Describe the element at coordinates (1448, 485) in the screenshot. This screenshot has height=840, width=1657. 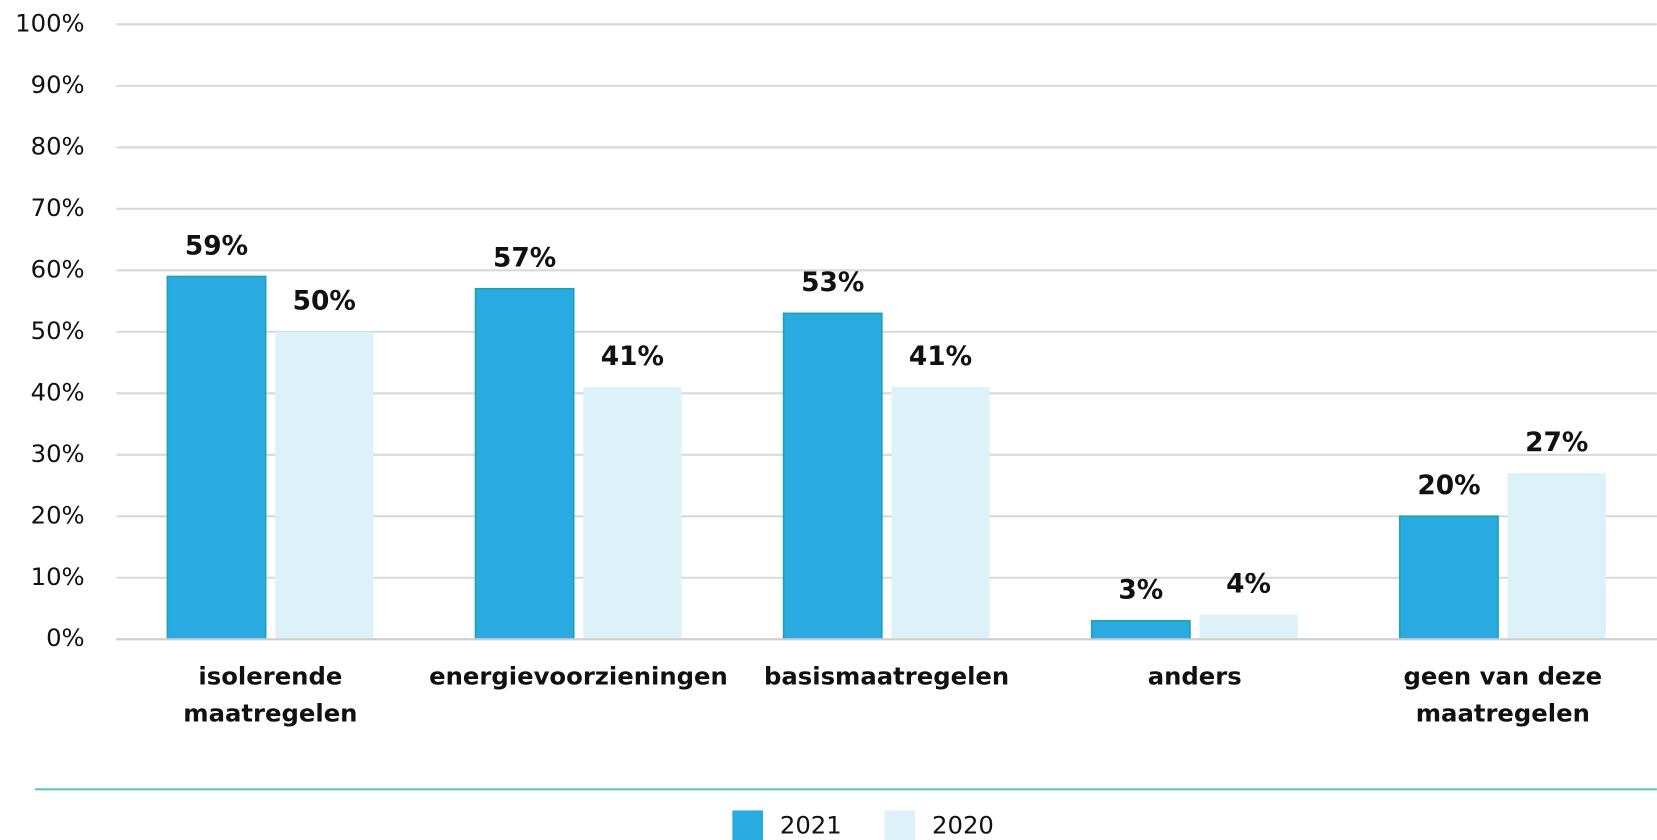
I see `value-label: 20%` at that location.